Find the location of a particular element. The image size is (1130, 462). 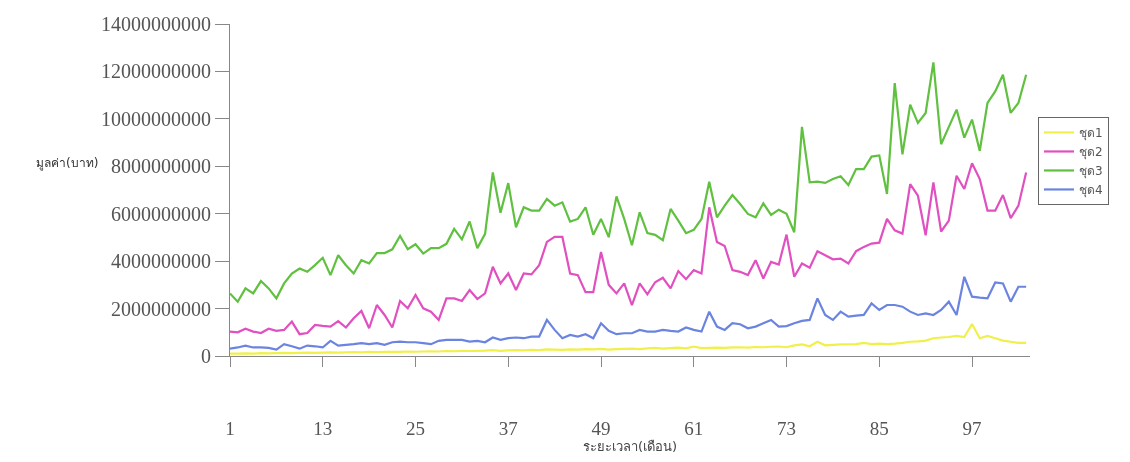

y-tick-label: 2000000000 is located at coordinates (161, 308).